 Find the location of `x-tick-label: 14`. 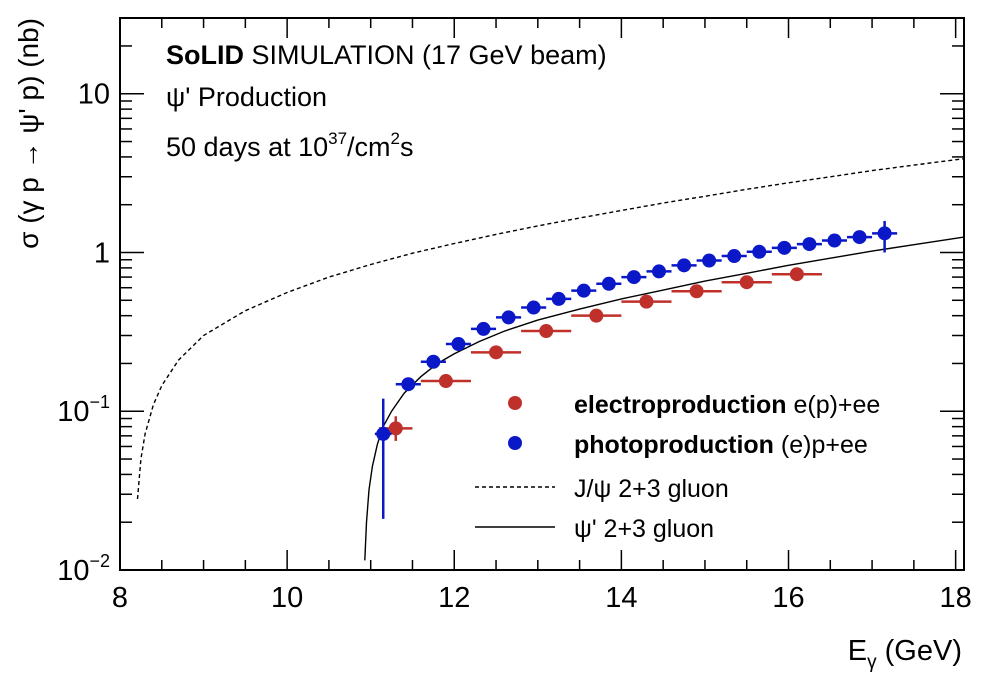

x-tick-label: 14 is located at coordinates (621, 598).